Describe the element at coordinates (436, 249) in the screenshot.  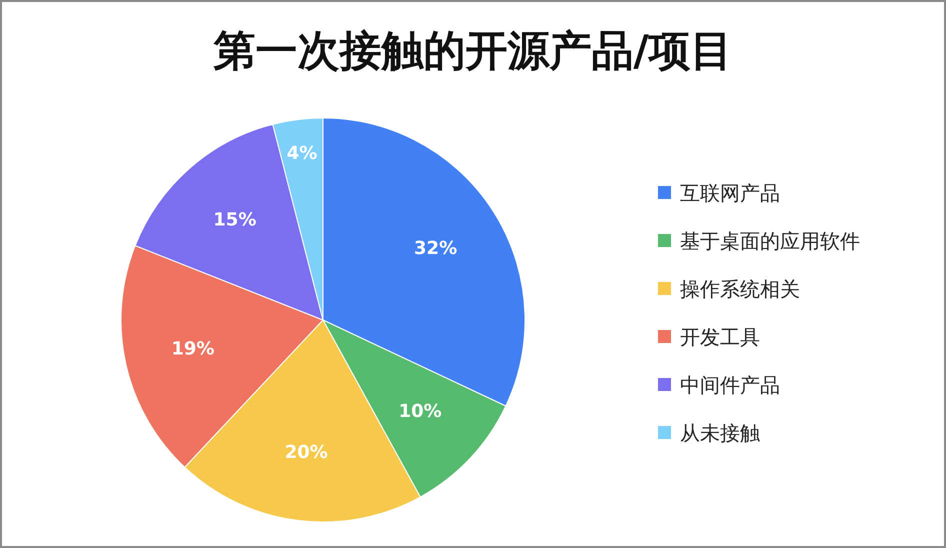
I see `data-label: 32%` at that location.